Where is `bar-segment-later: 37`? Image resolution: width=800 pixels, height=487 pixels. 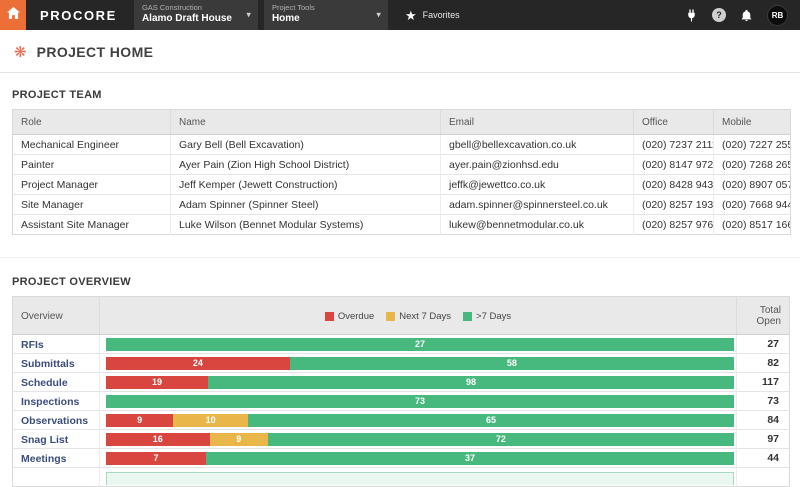
bar-segment-later: 37 is located at coordinates (469, 458).